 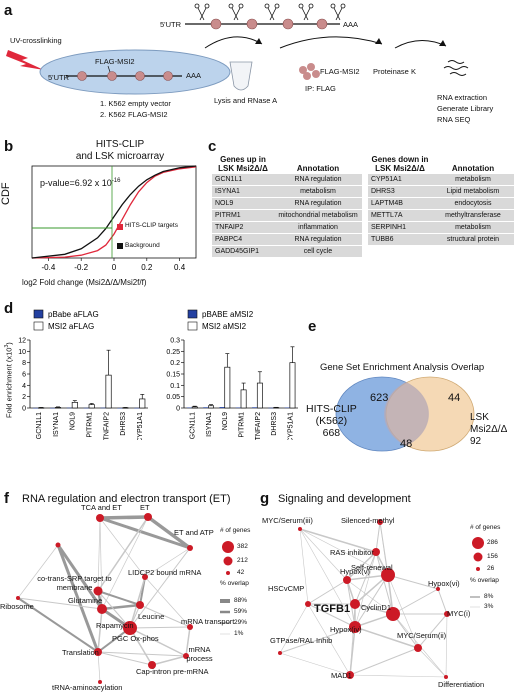 What do you see at coordinates (456, 68) in the screenshot?
I see `rna-fragments-icon` at bounding box center [456, 68].